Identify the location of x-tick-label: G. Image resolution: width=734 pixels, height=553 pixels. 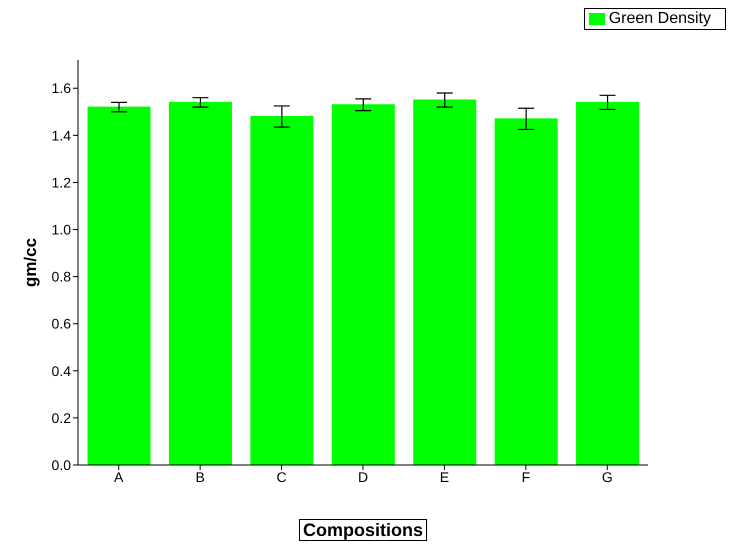
(607, 476).